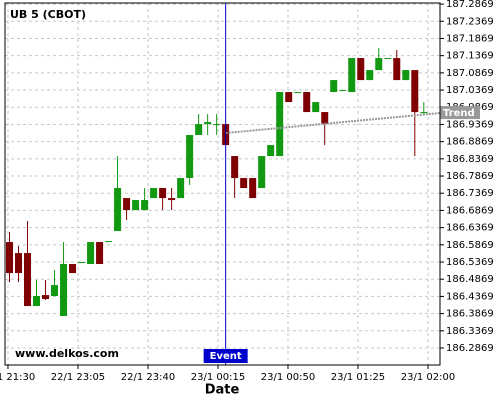 Image resolution: width=500 pixels, height=400 pixels. I want to click on trend-label-box, so click(460, 113).